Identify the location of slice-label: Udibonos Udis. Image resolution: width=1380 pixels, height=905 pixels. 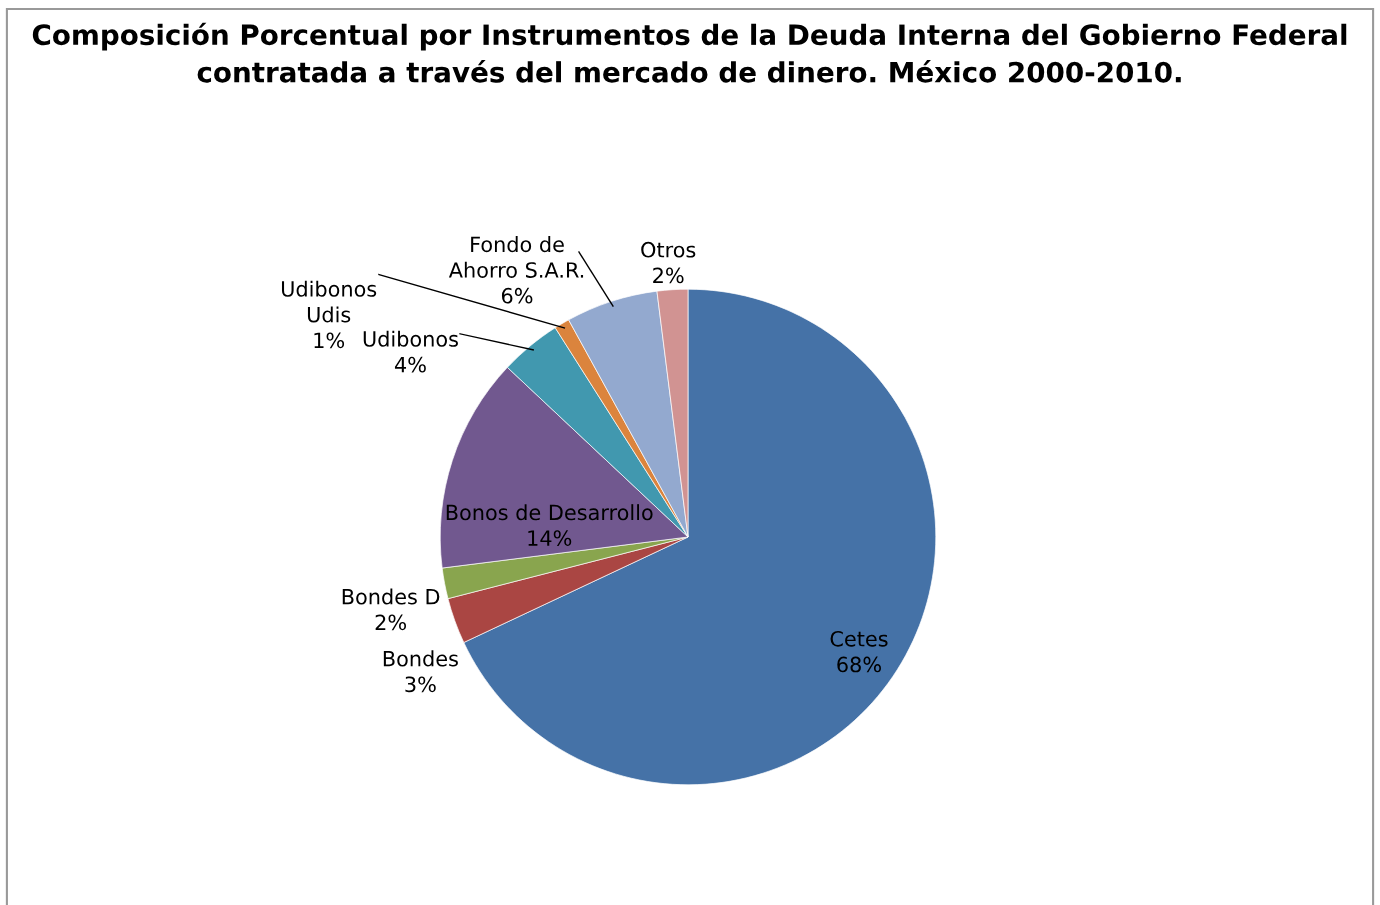
(329, 301).